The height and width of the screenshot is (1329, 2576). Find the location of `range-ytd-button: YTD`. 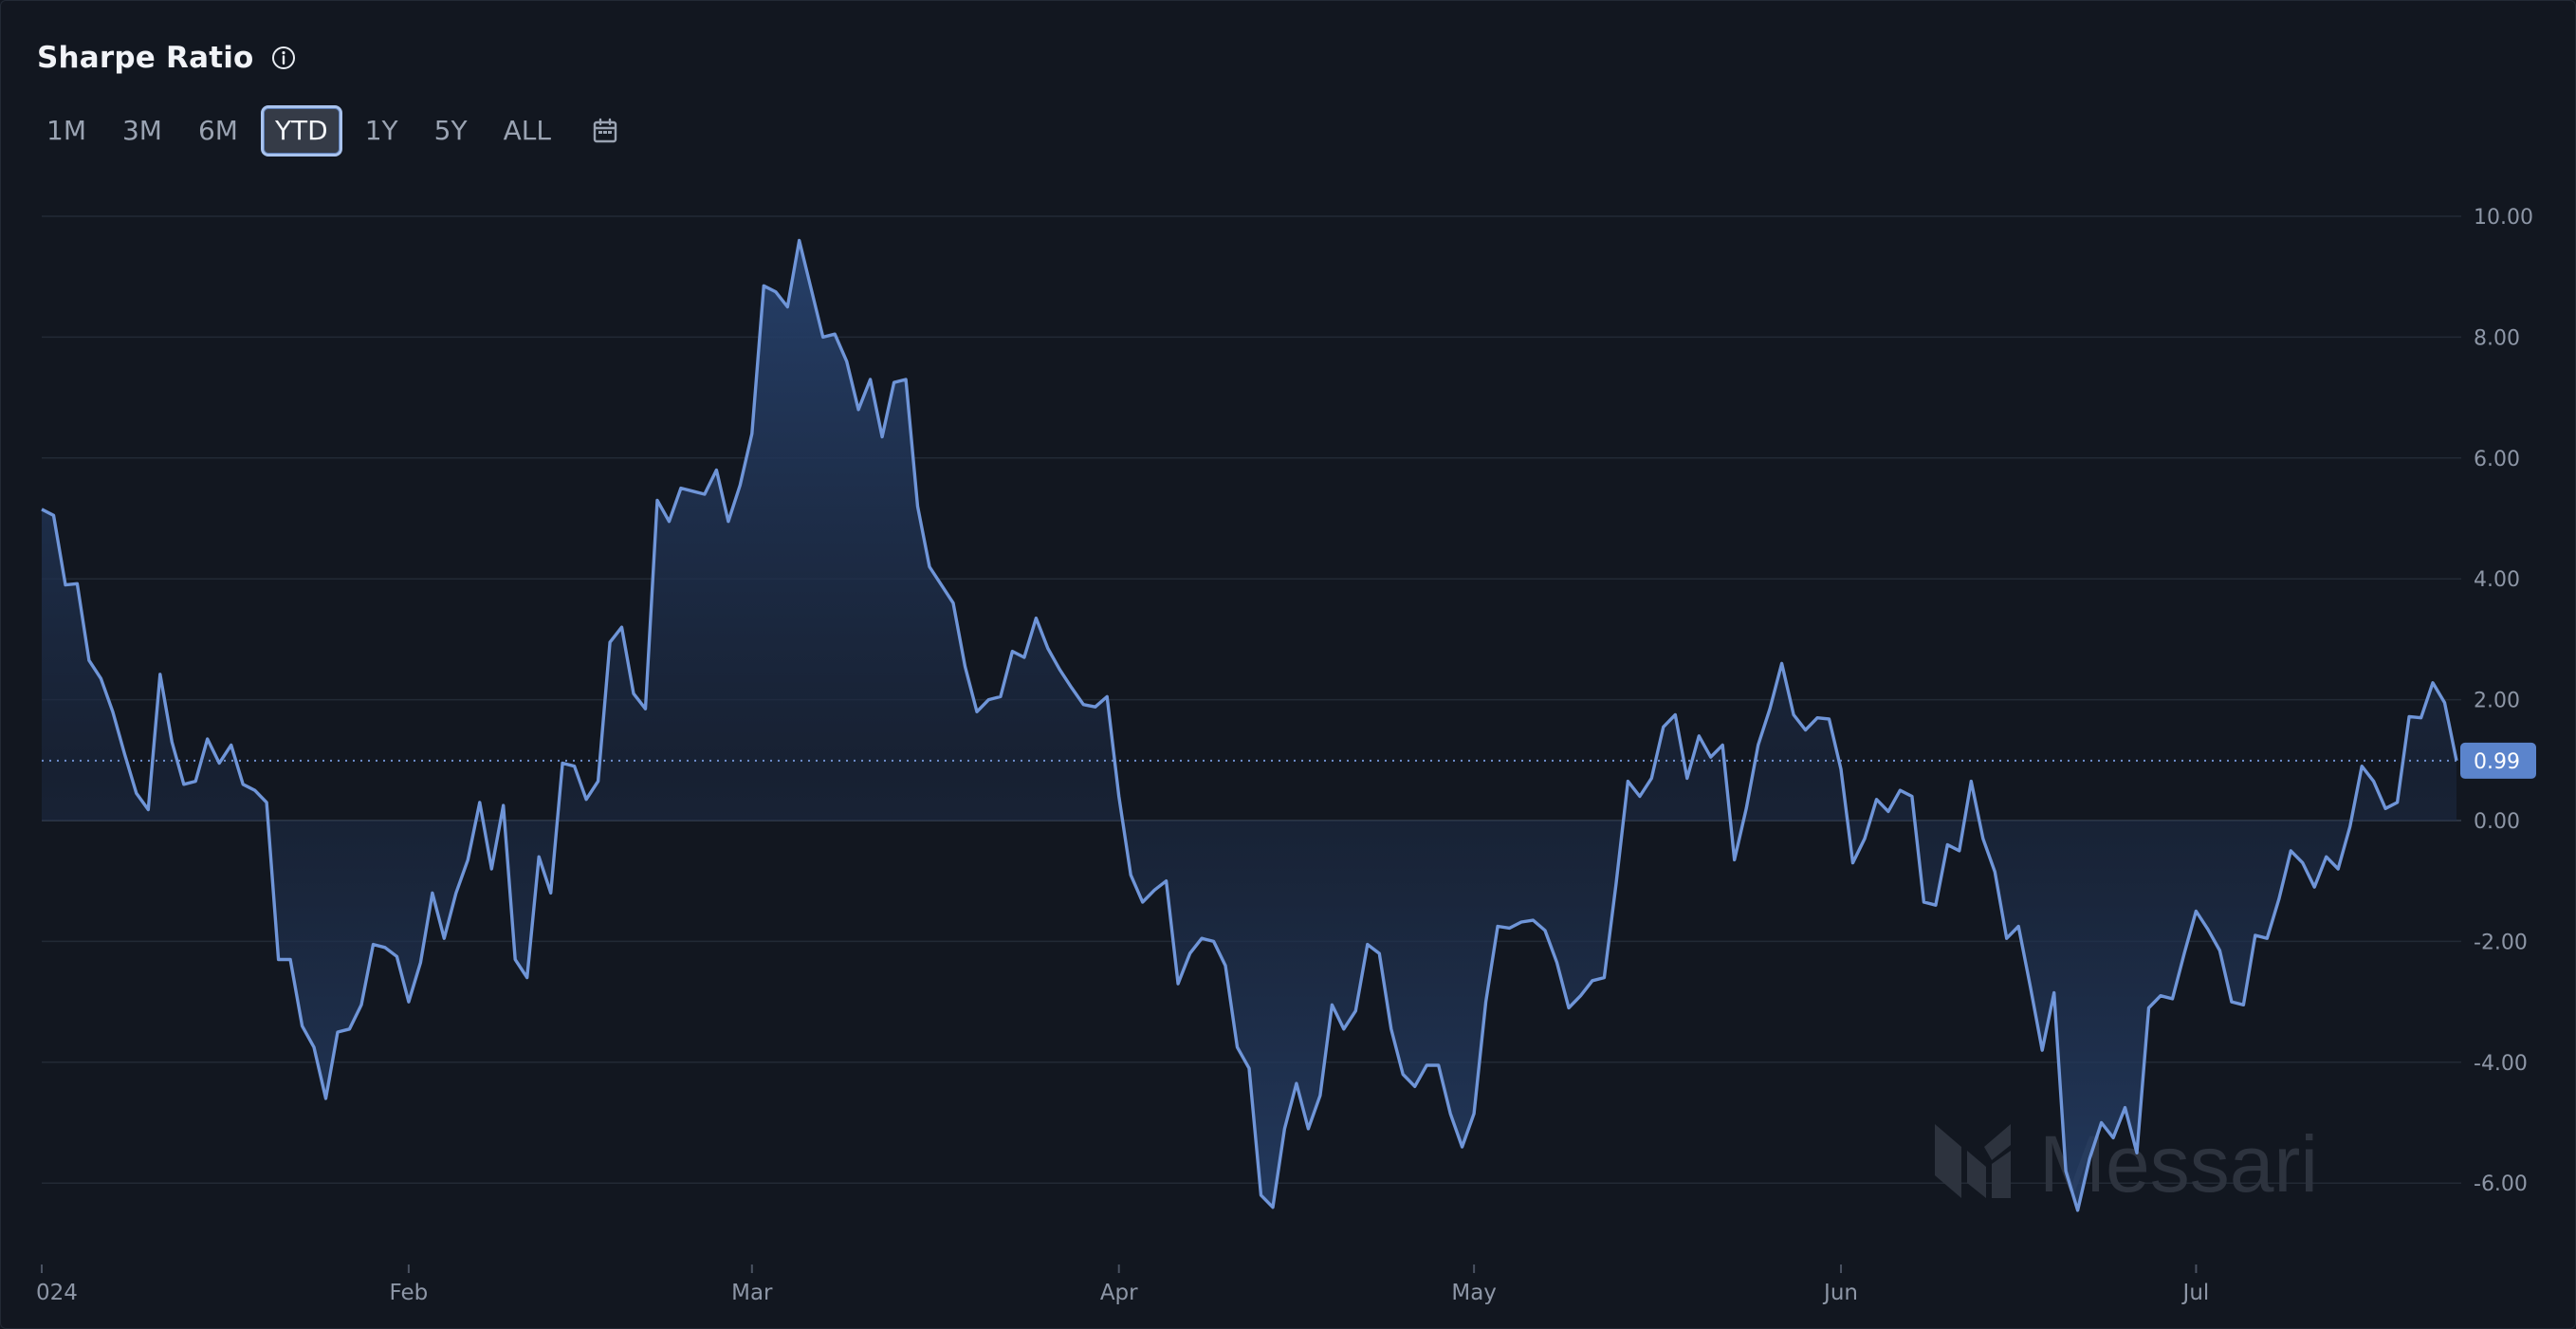

range-ytd-button: YTD is located at coordinates (301, 131).